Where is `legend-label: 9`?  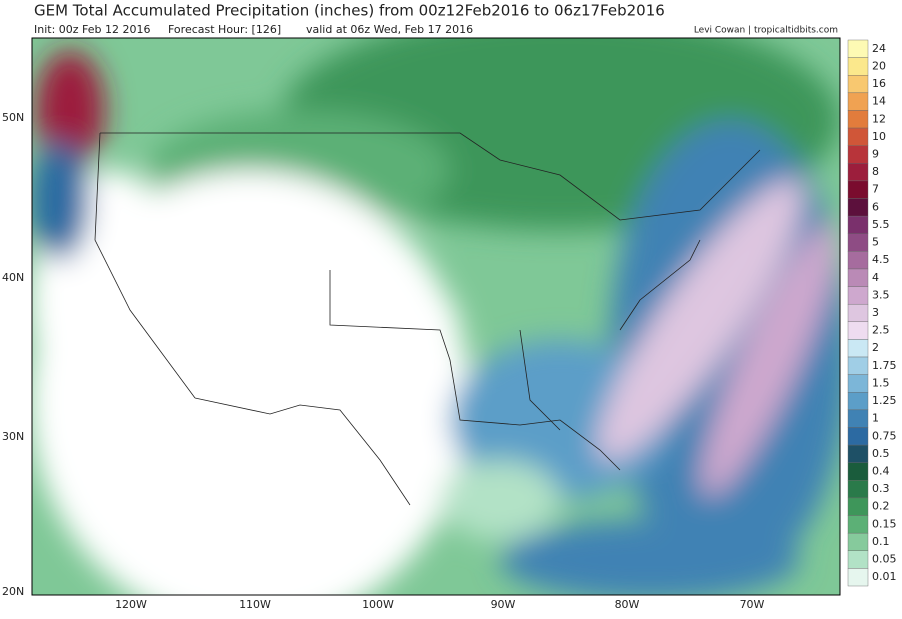
legend-label: 9 is located at coordinates (875, 153).